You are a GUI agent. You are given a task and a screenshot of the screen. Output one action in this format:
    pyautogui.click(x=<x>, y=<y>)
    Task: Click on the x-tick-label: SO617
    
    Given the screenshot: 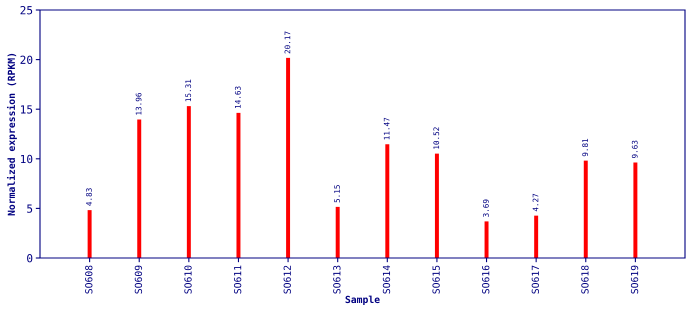 What is the action you would take?
    pyautogui.click(x=535, y=280)
    